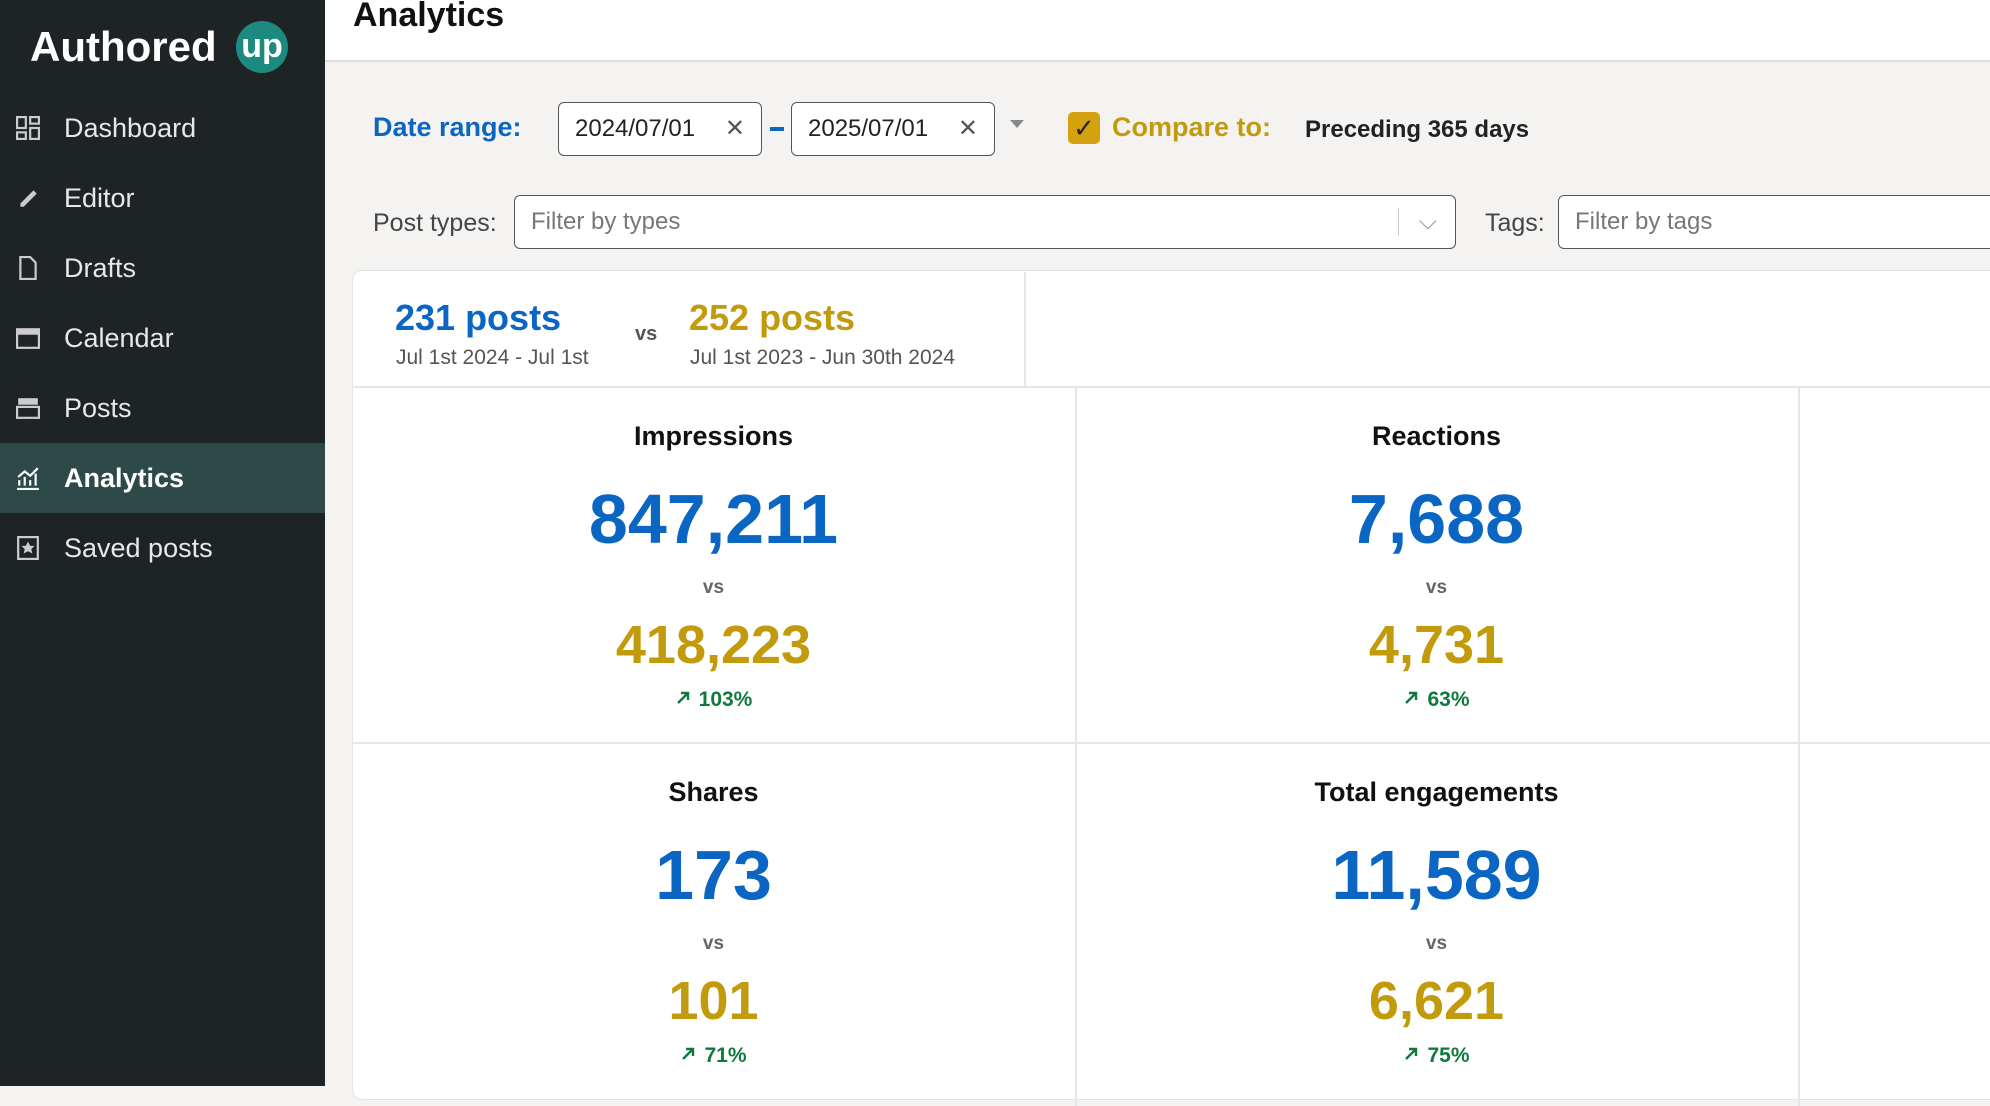  I want to click on nav-item: Posts, so click(162, 408).